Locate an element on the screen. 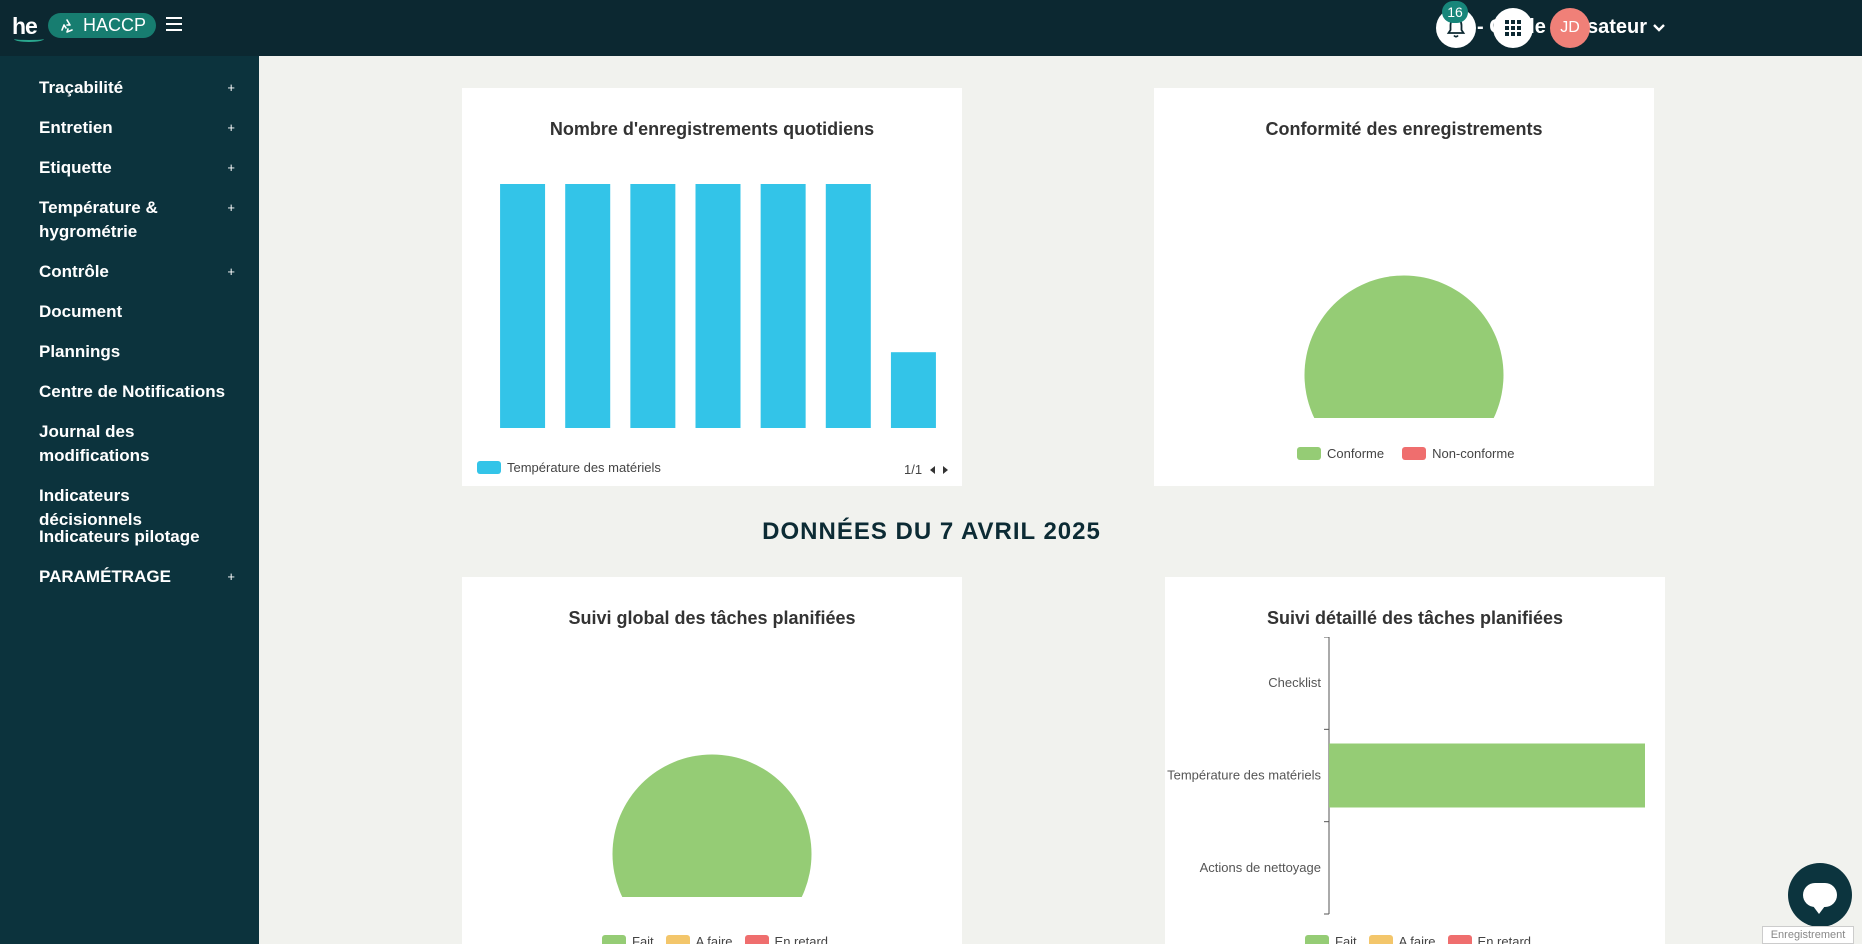 The image size is (1862, 944). legend-item-non-conforme: Non-conforme is located at coordinates (1458, 453).